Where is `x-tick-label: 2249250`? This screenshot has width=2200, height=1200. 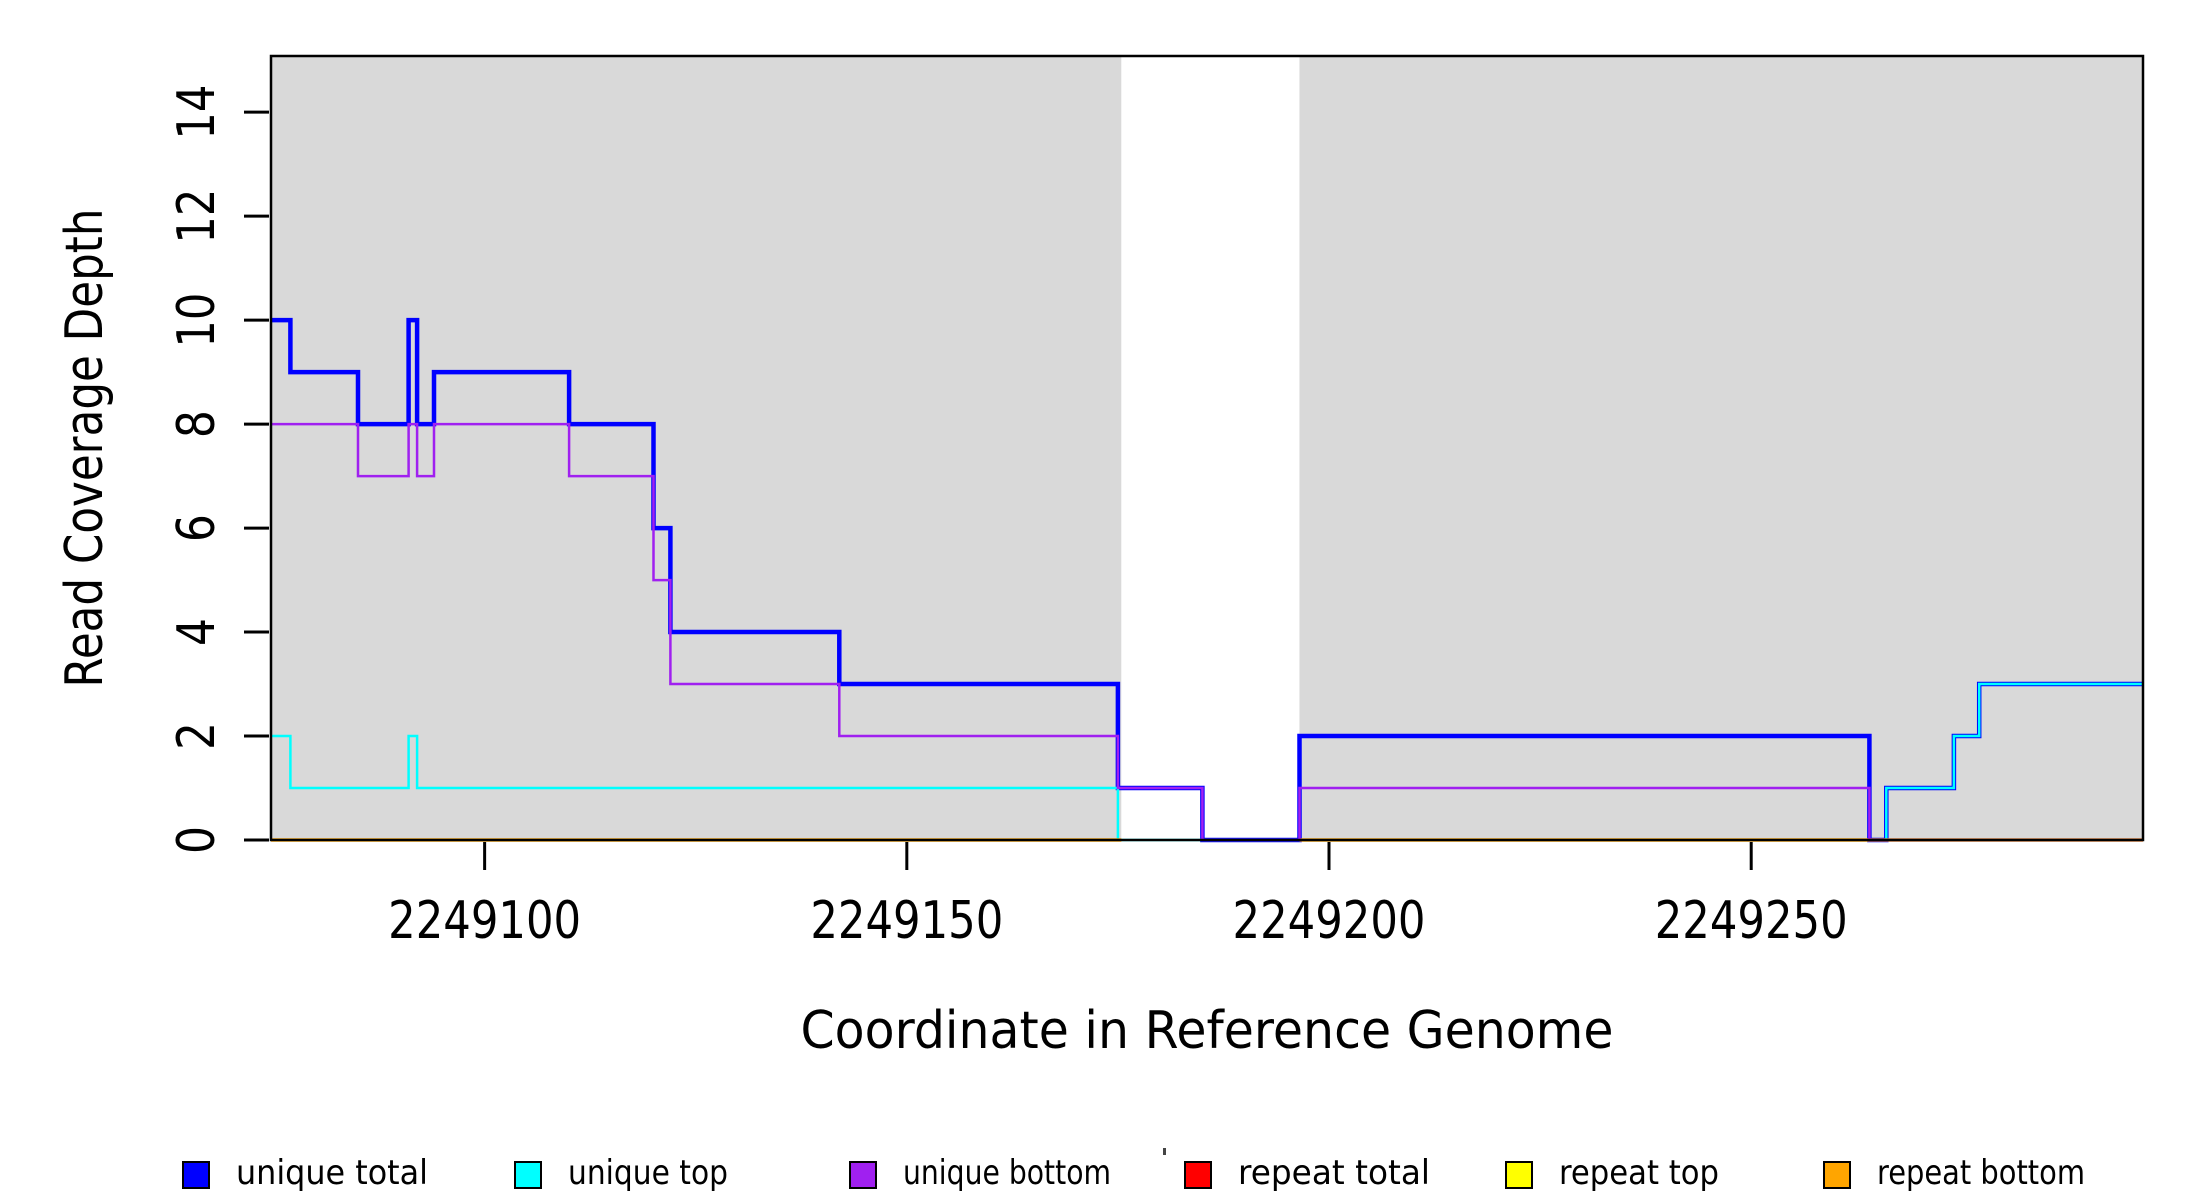 x-tick-label: 2249250 is located at coordinates (1751, 921).